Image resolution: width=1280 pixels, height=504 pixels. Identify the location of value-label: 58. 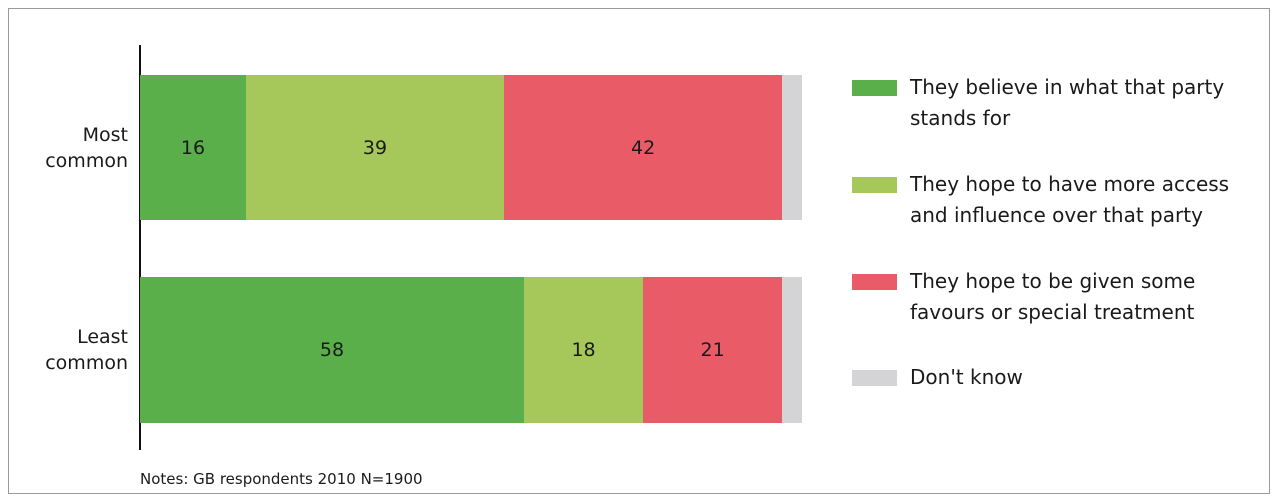
(332, 350).